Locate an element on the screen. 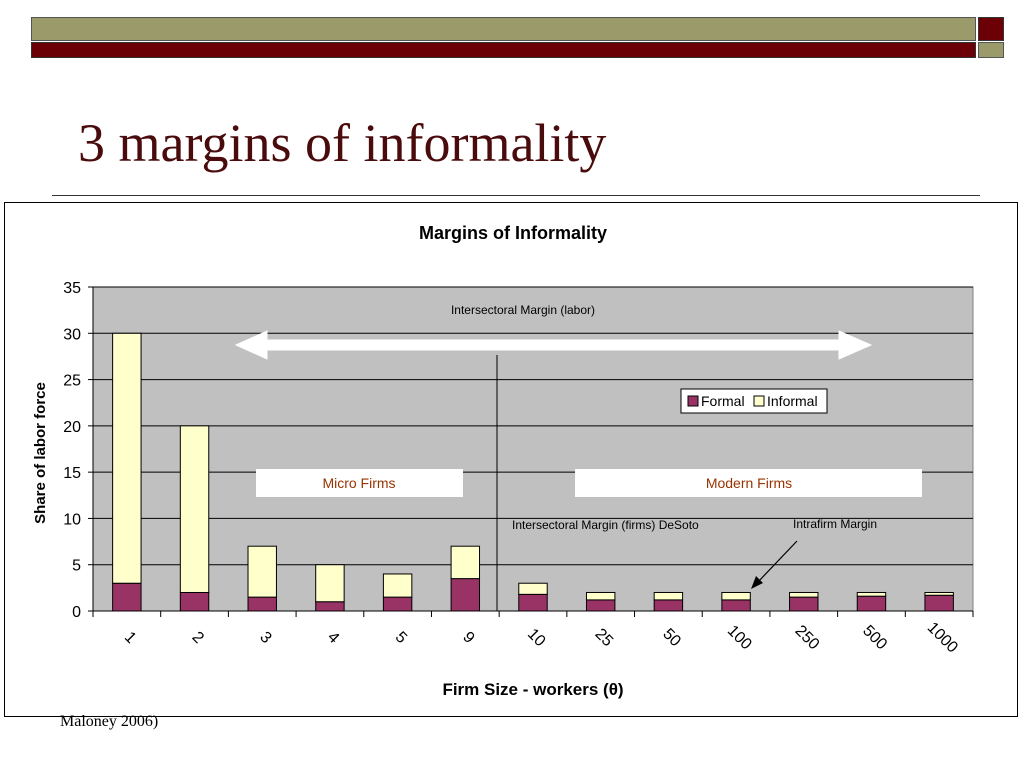 The image size is (1024, 768). modern-firms-label: Modern Firms is located at coordinates (749, 483).